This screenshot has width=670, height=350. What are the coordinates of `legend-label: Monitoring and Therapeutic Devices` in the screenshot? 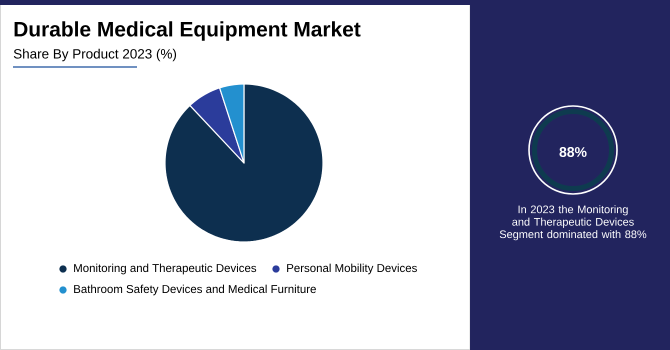 It's located at (165, 269).